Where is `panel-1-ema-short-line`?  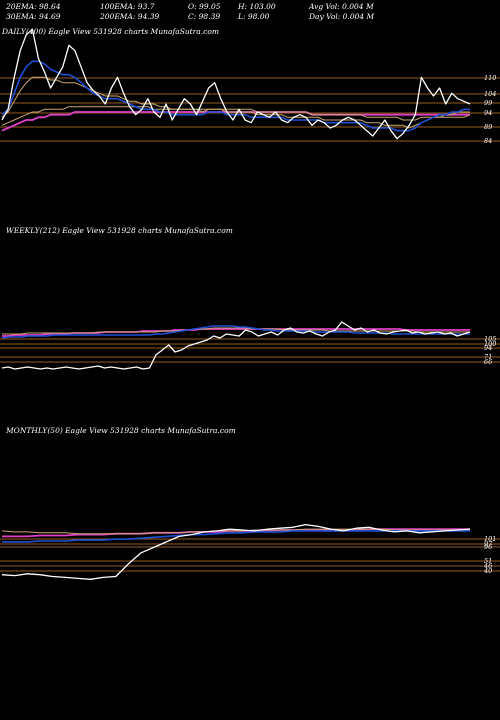 panel-1-ema-short-line is located at coordinates (235, 96).